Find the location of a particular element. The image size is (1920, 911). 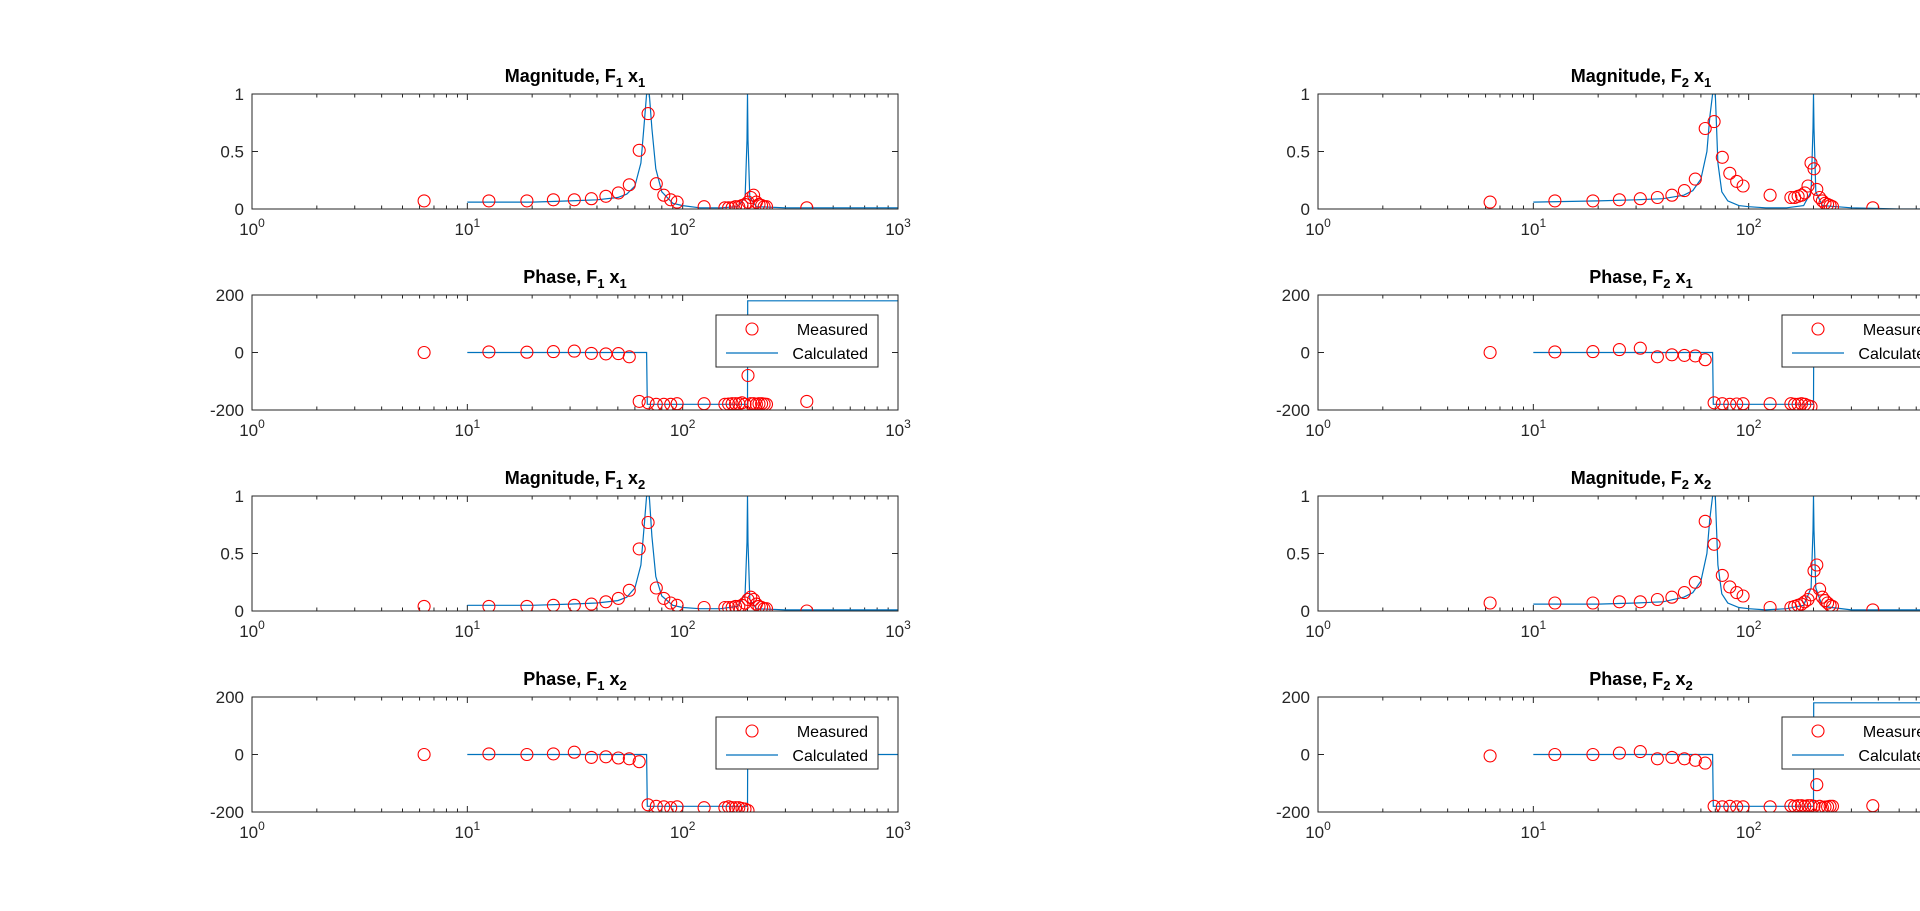

title-x-subscript: 1 is located at coordinates (1707, 82).